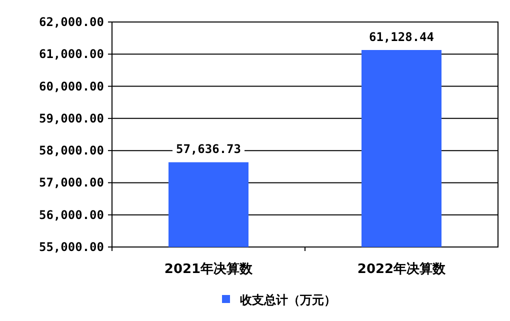  What do you see at coordinates (288, 300) in the screenshot?
I see `legend-label: 收支总计（万元）` at bounding box center [288, 300].